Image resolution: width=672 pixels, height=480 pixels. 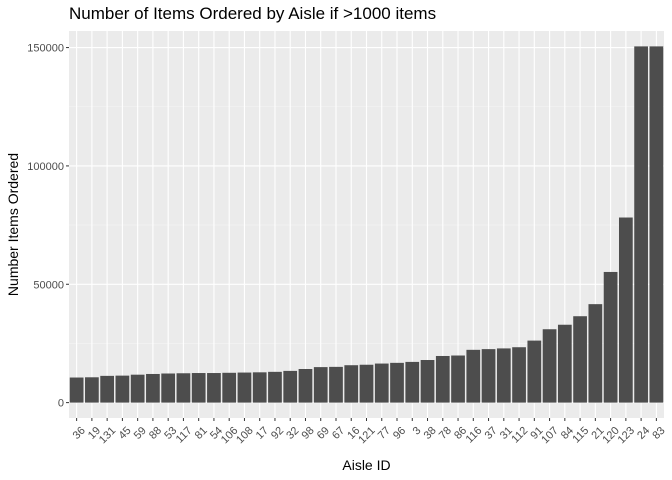 What do you see at coordinates (45, 167) in the screenshot?
I see `y-tick-label: 100000` at bounding box center [45, 167].